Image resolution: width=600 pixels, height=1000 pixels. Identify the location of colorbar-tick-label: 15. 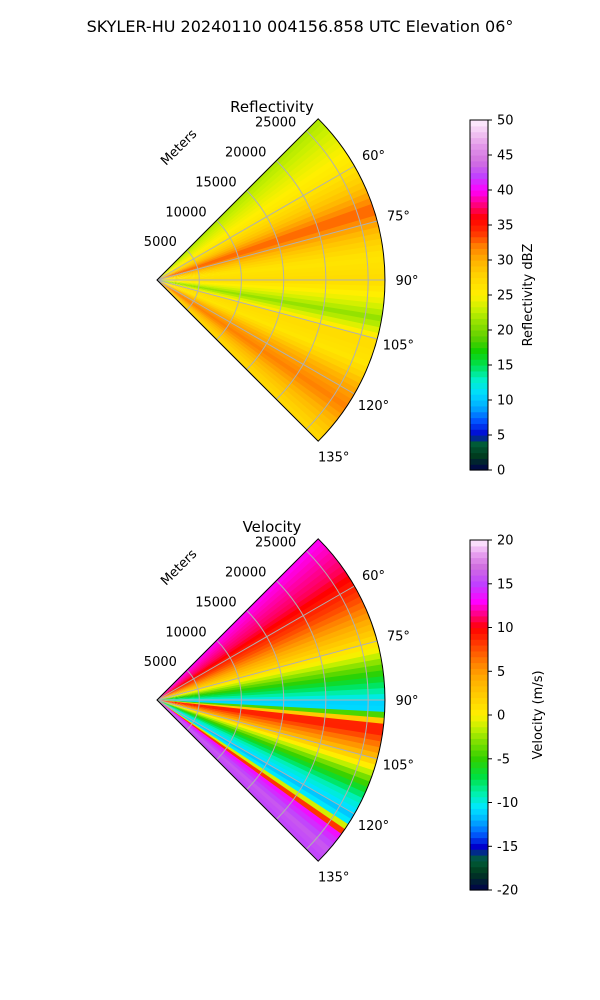
(505, 584).